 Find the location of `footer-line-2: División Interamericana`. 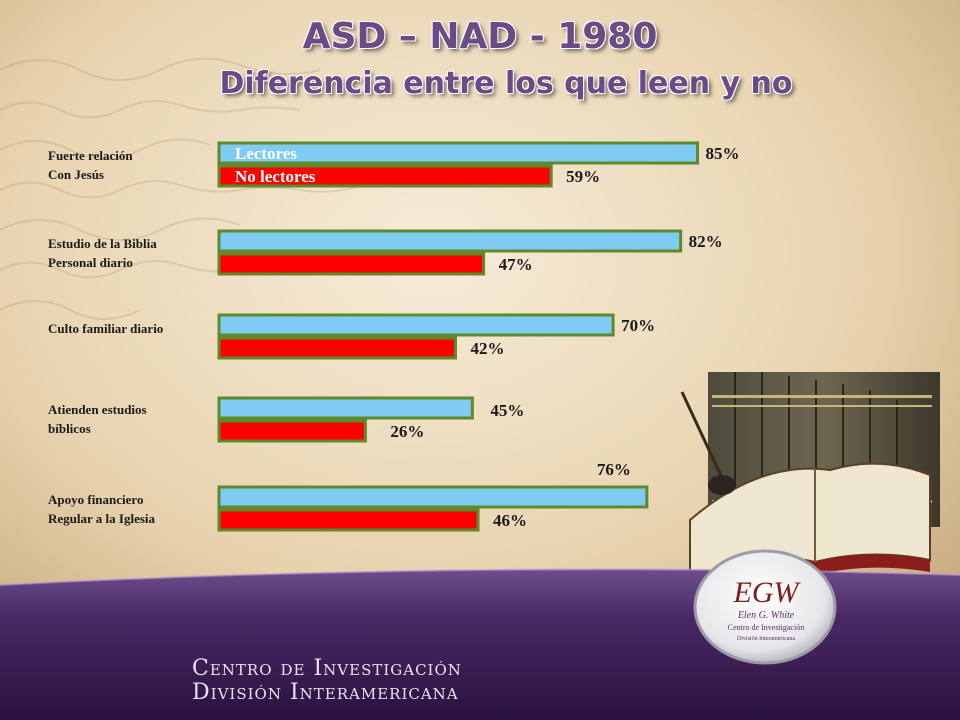

footer-line-2: División Interamericana is located at coordinates (325, 692).